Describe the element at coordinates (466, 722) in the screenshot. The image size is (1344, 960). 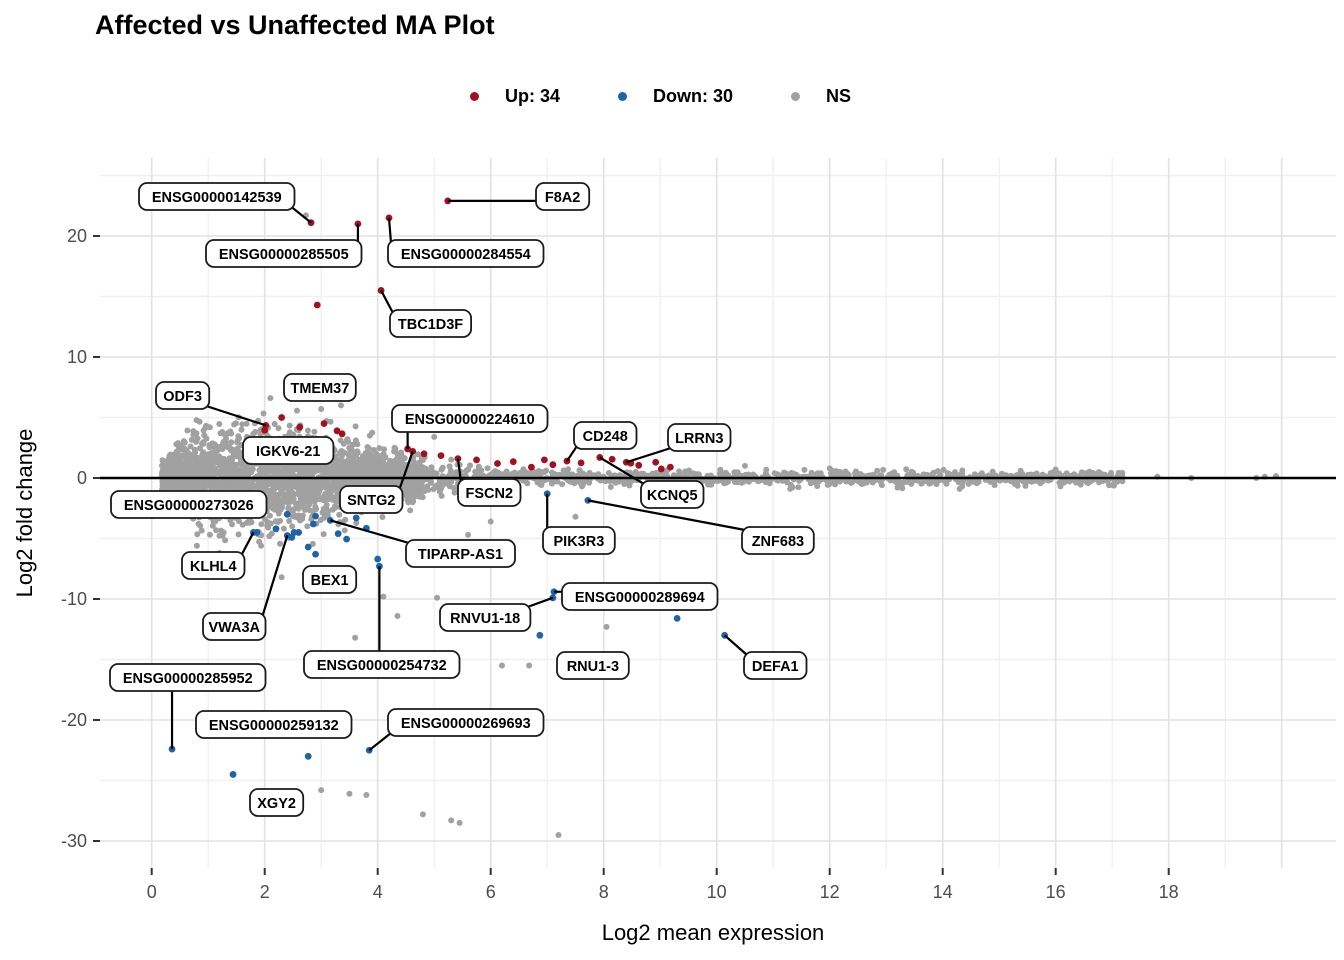
I see `gene-label-ensg00000269693: ENSG00000269693` at that location.